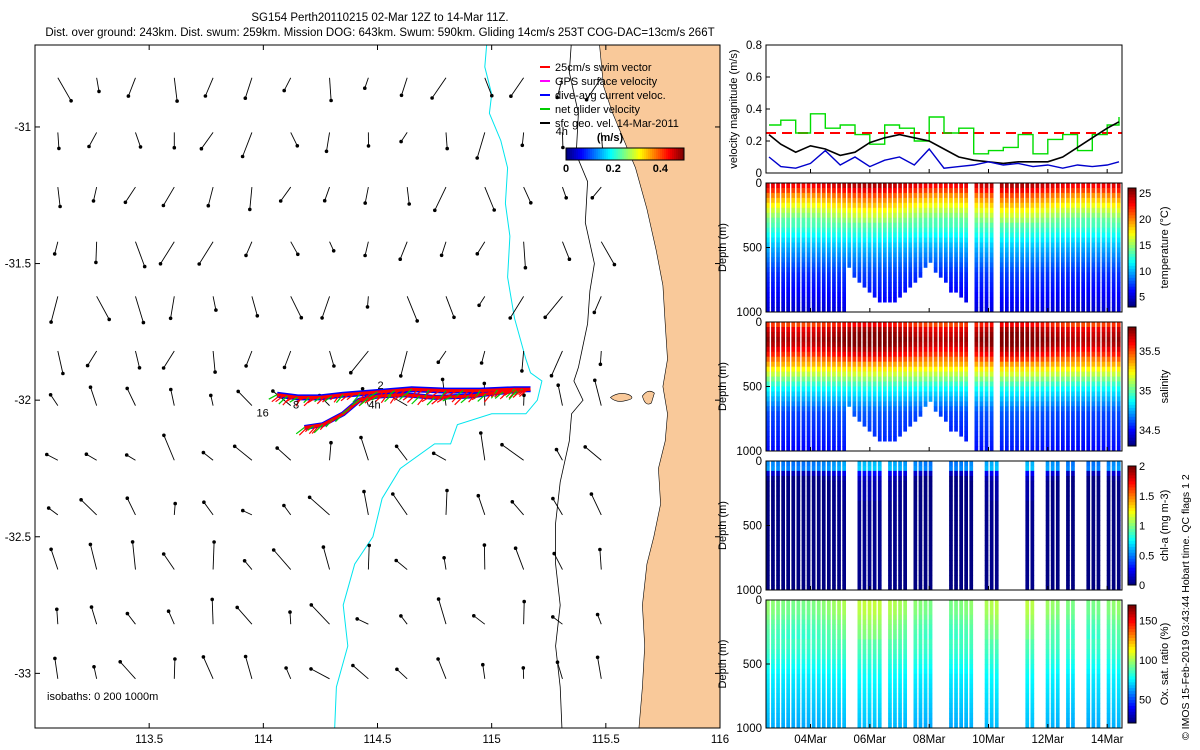 The width and height of the screenshot is (1200, 750). I want to click on profile-colorbar-tick-label: 15, so click(1145, 246).